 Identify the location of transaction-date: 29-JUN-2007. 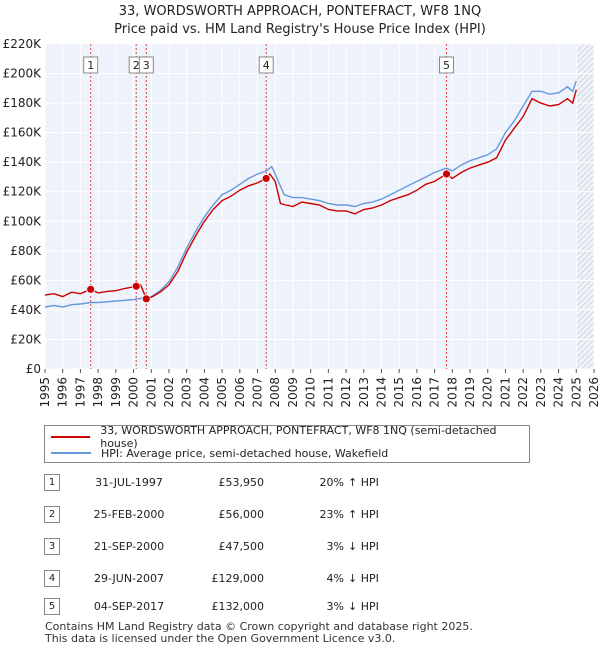
(129, 578).